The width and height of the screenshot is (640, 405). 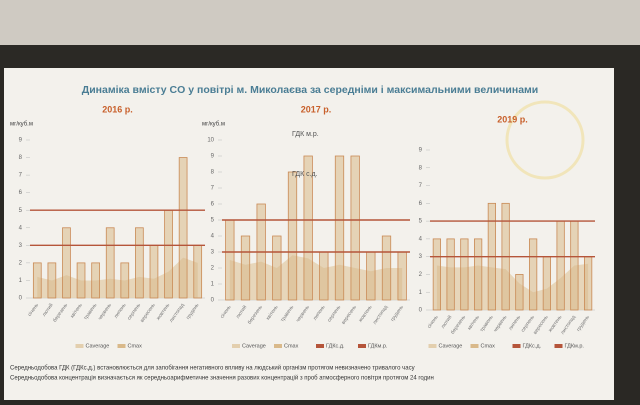 What do you see at coordinates (305, 134) in the screenshot?
I see `annotation: ГДК м.р.` at bounding box center [305, 134].